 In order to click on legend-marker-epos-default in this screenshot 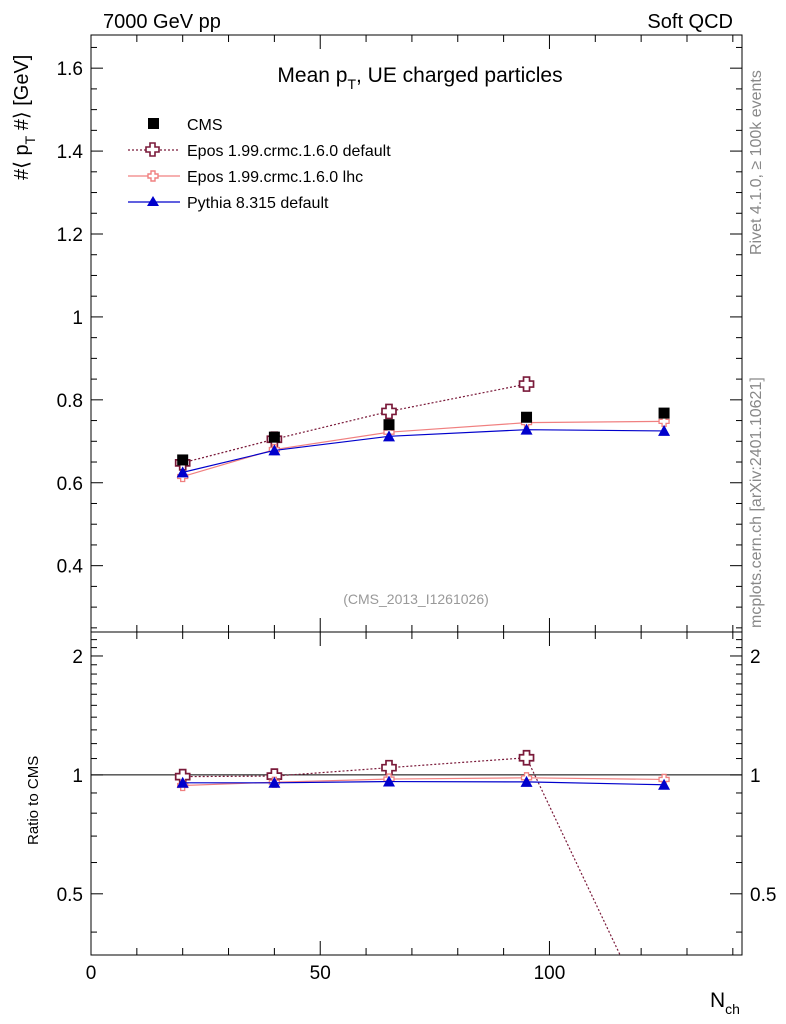, I will do `click(152, 149)`.